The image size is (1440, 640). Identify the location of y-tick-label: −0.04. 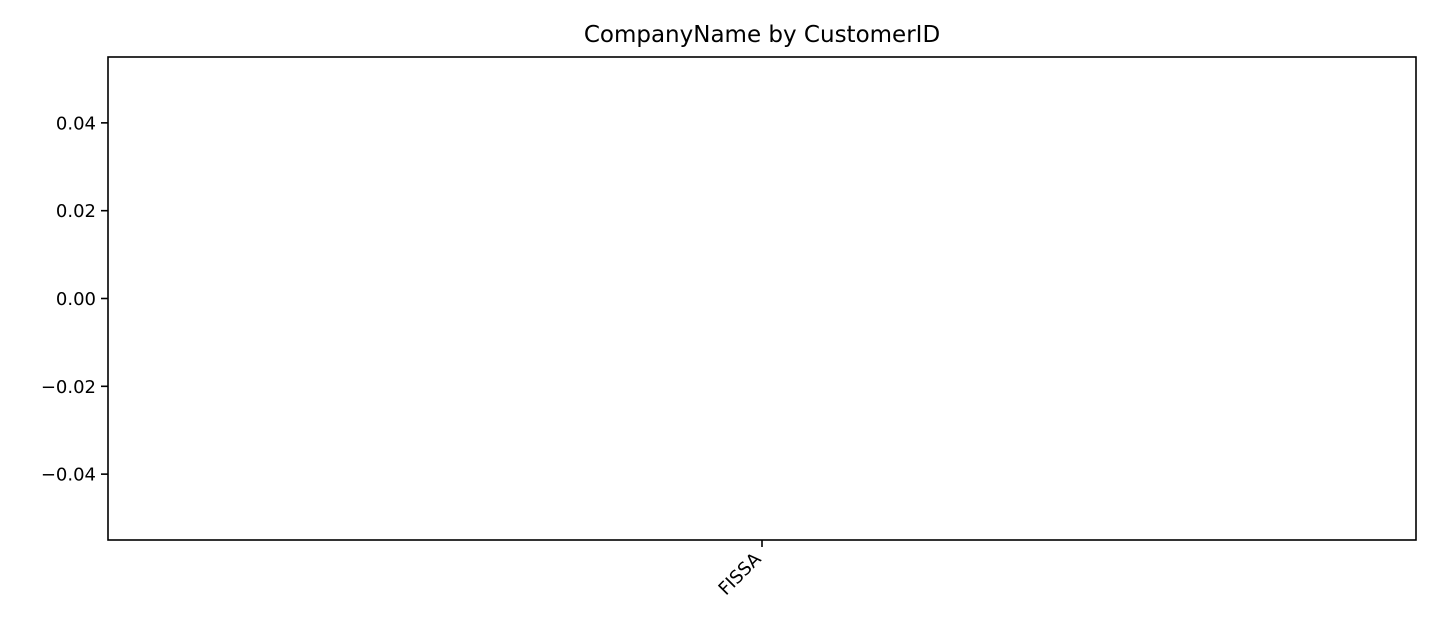
(68, 475).